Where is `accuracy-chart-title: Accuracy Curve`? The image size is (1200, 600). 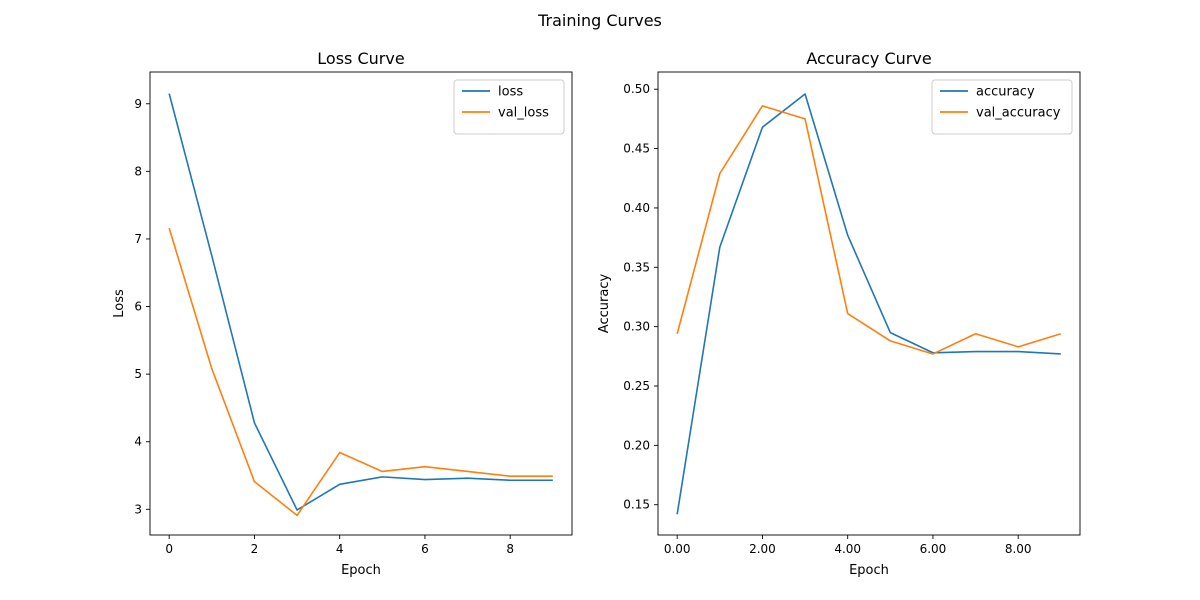 accuracy-chart-title: Accuracy Curve is located at coordinates (868, 58).